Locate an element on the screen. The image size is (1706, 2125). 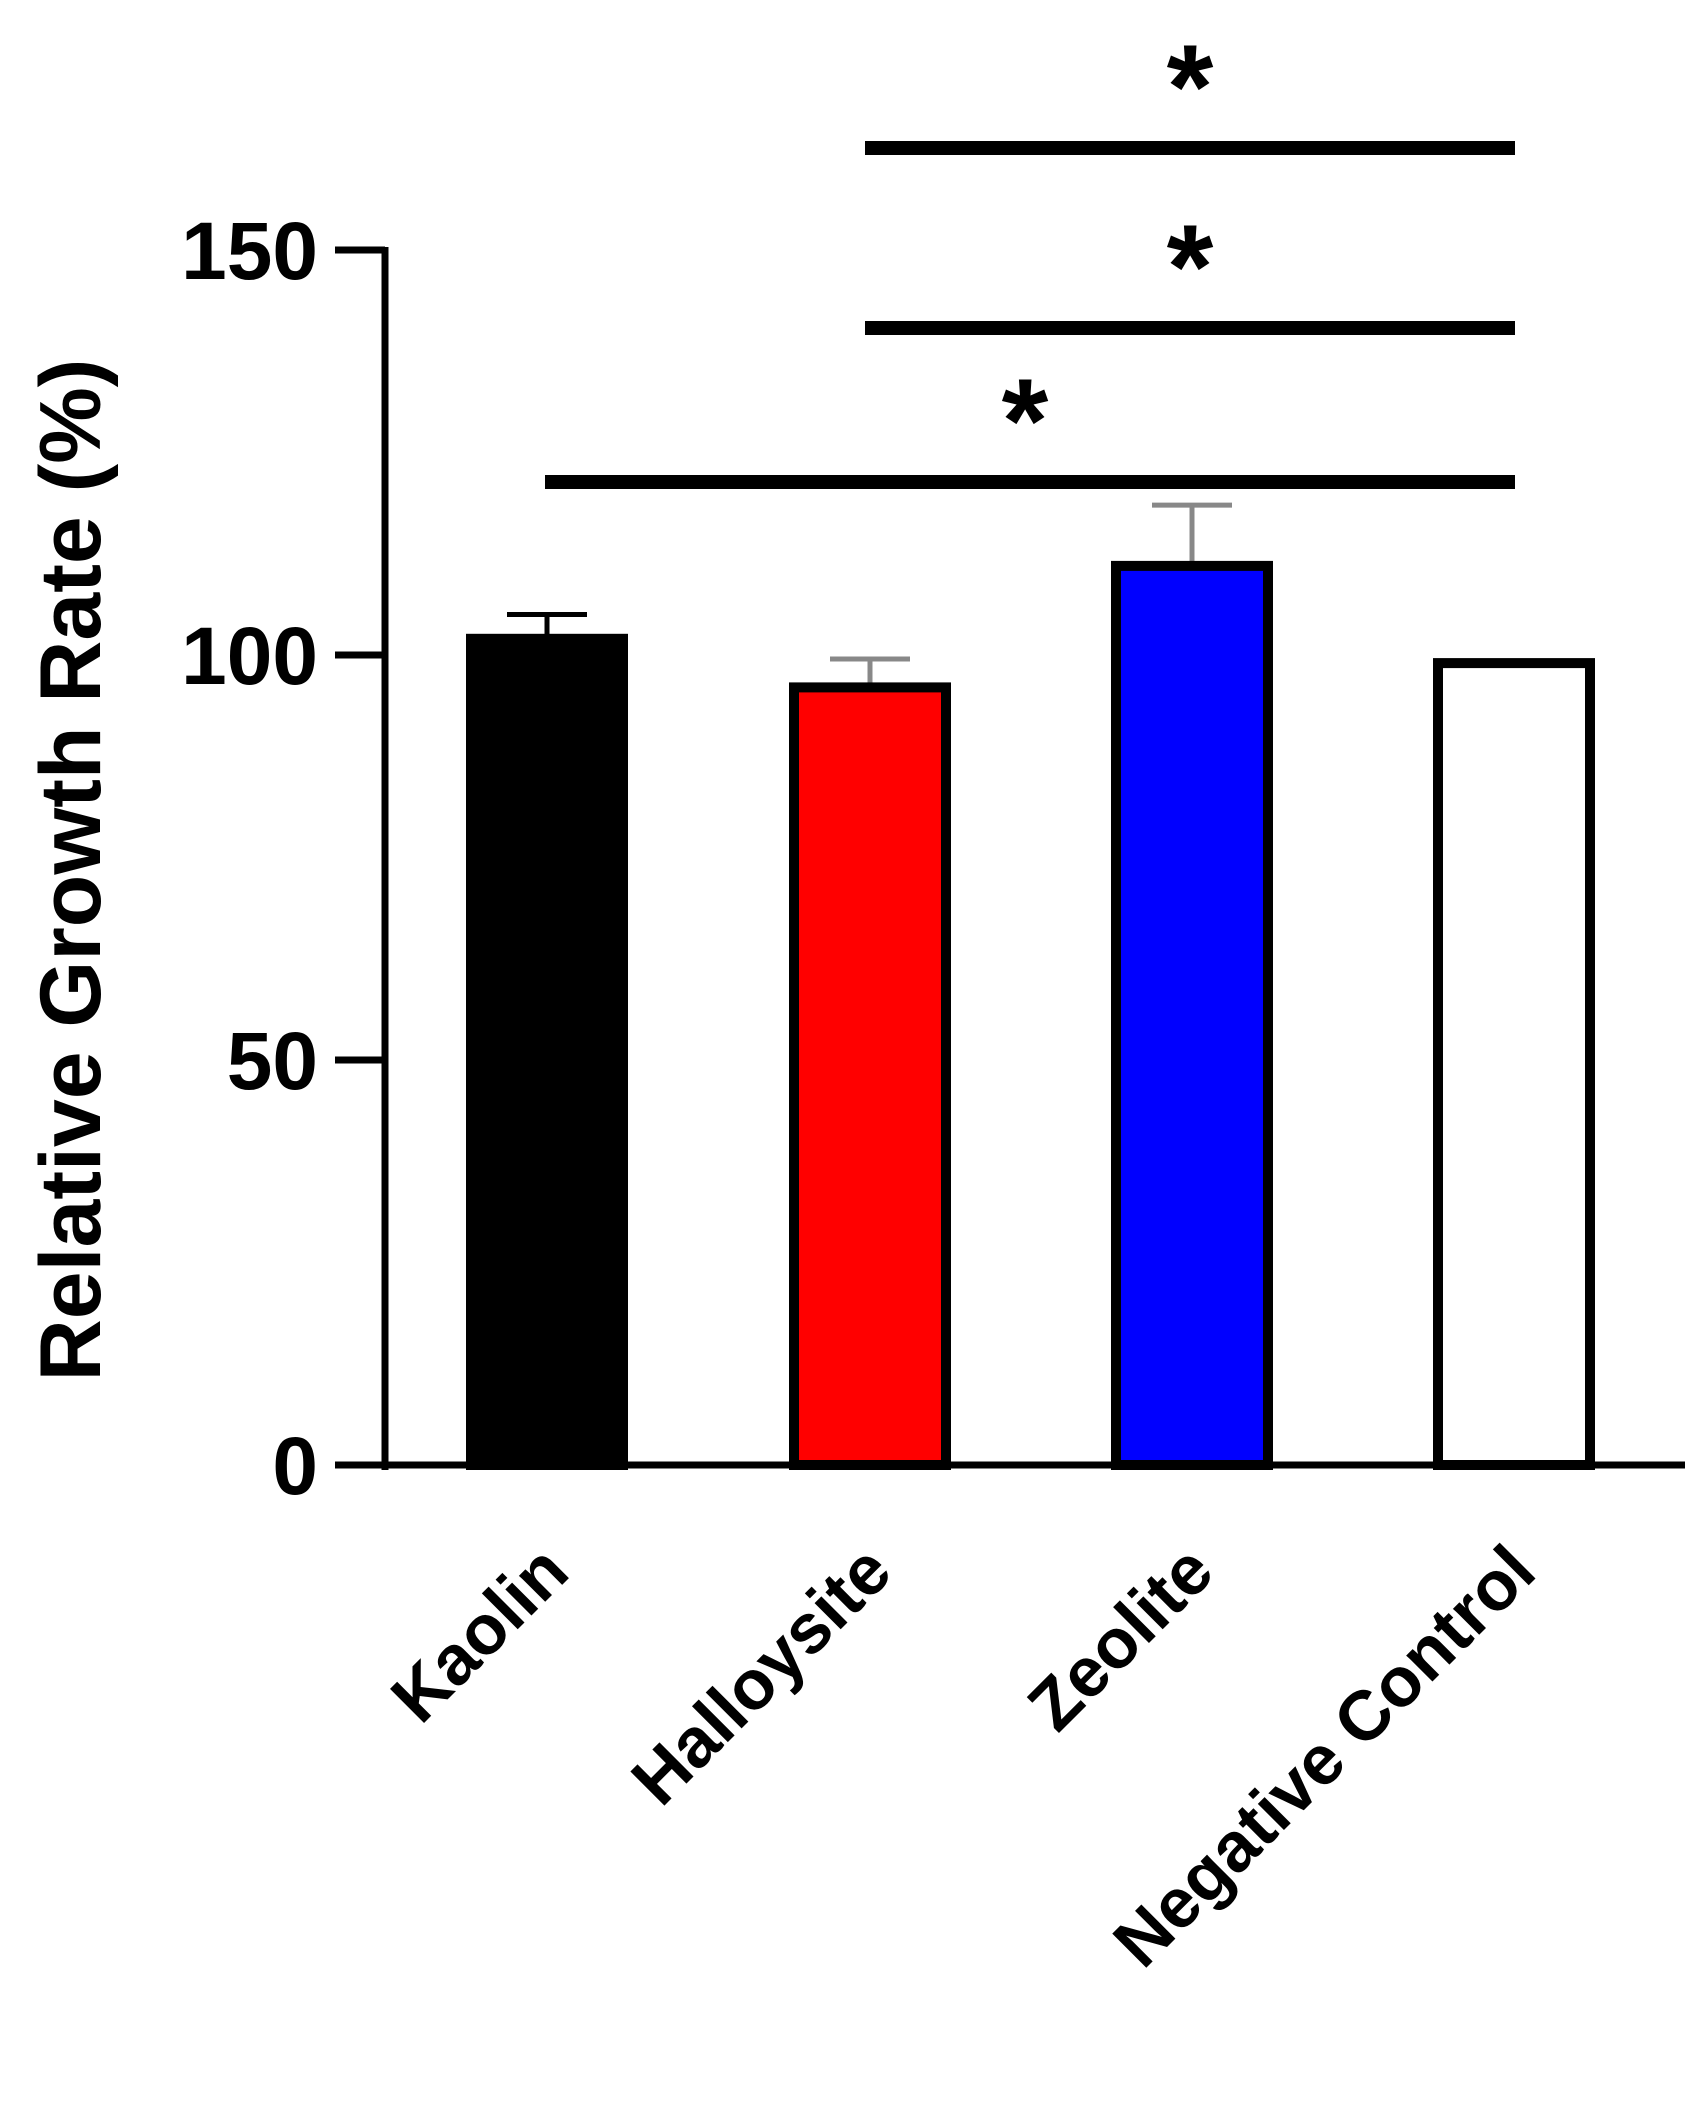
y-tick-label: 0 is located at coordinates (295, 1466).